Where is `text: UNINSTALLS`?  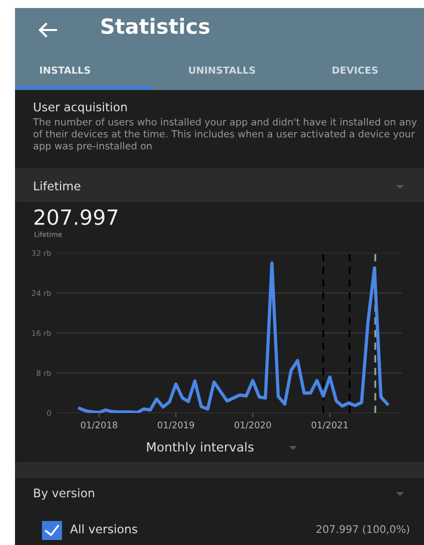 text: UNINSTALLS is located at coordinates (222, 70).